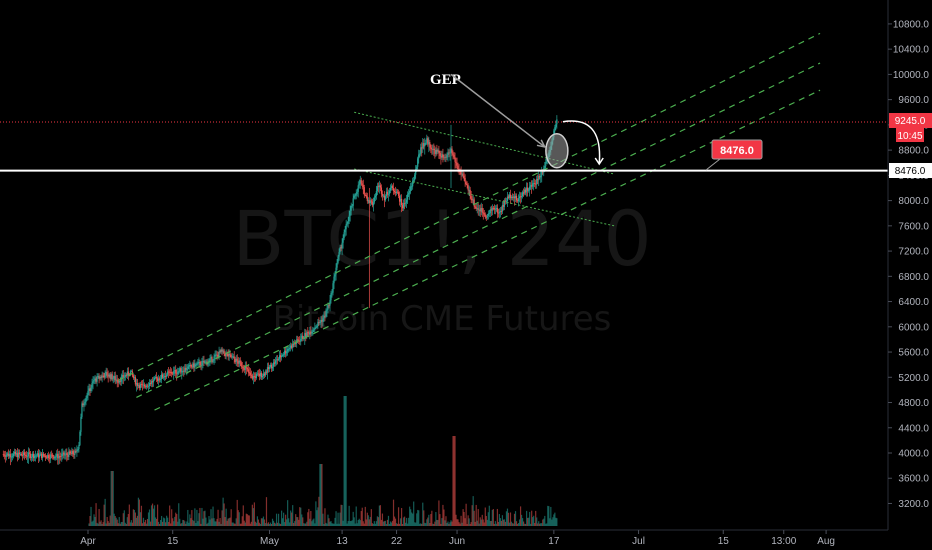  What do you see at coordinates (441, 238) in the screenshot?
I see `watermark-symbol: BTC1!, 240` at bounding box center [441, 238].